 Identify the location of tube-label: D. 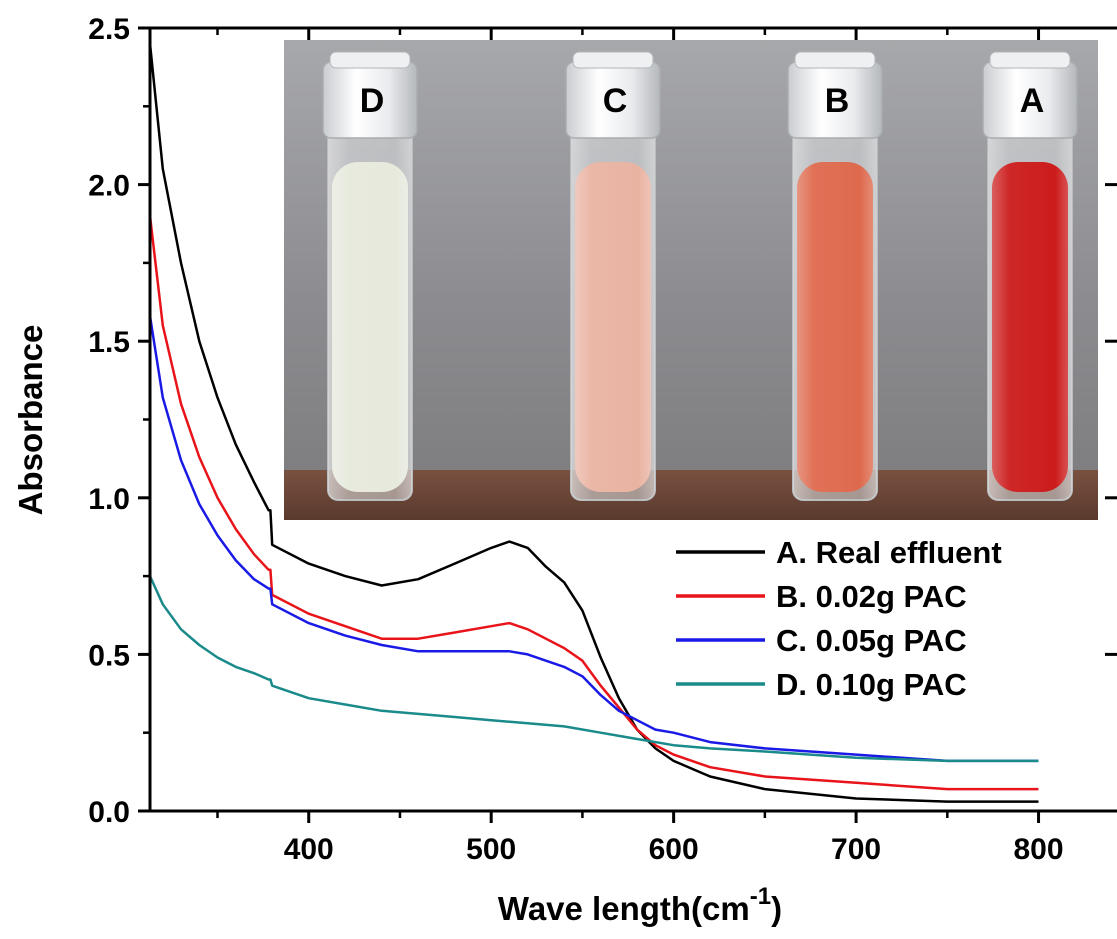
(372, 101).